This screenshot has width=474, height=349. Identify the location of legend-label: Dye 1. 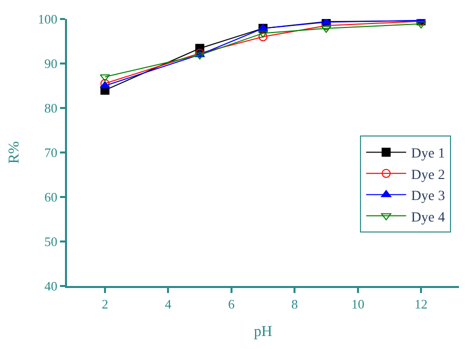
(428, 154).